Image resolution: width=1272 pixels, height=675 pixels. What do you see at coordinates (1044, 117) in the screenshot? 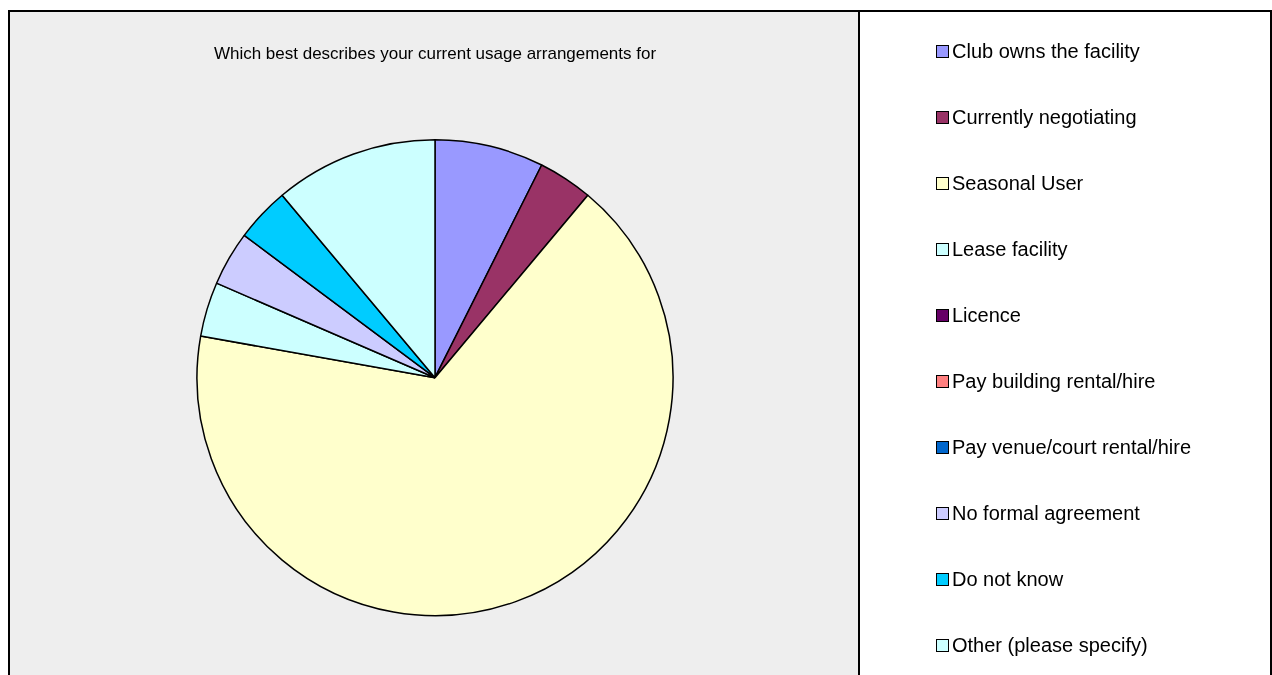
I see `legend-label: Currently negotiating` at bounding box center [1044, 117].